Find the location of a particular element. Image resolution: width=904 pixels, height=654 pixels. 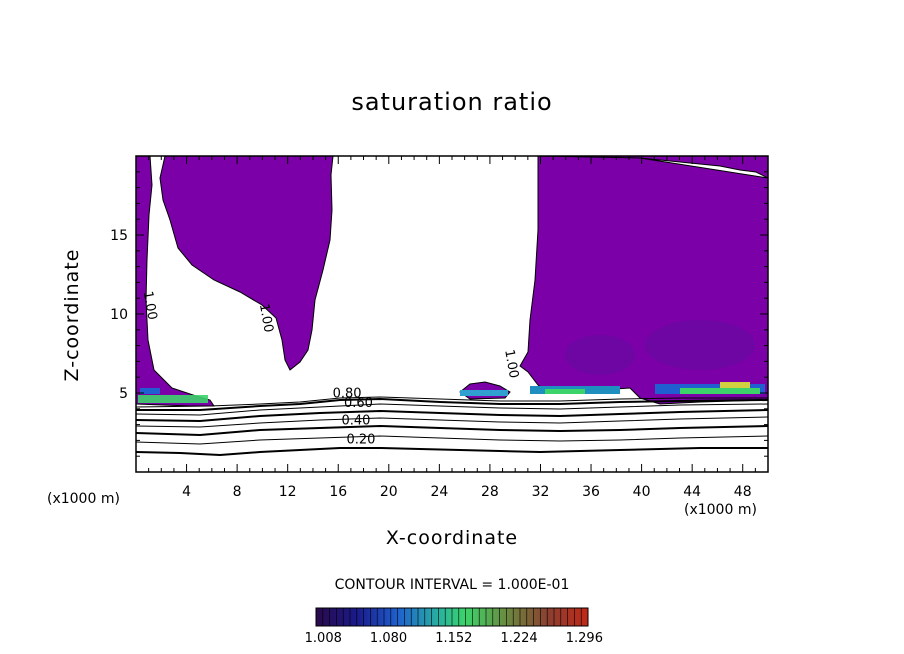

contour-label: 0.20 is located at coordinates (361, 440).